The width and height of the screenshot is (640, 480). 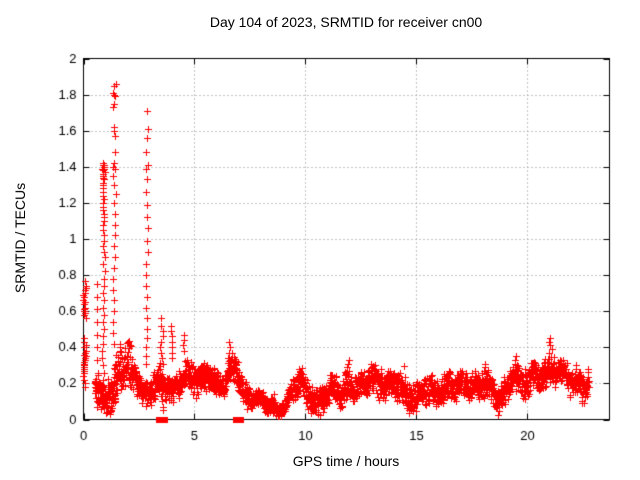 What do you see at coordinates (346, 461) in the screenshot?
I see `x-axis-label: GPS time / hours` at bounding box center [346, 461].